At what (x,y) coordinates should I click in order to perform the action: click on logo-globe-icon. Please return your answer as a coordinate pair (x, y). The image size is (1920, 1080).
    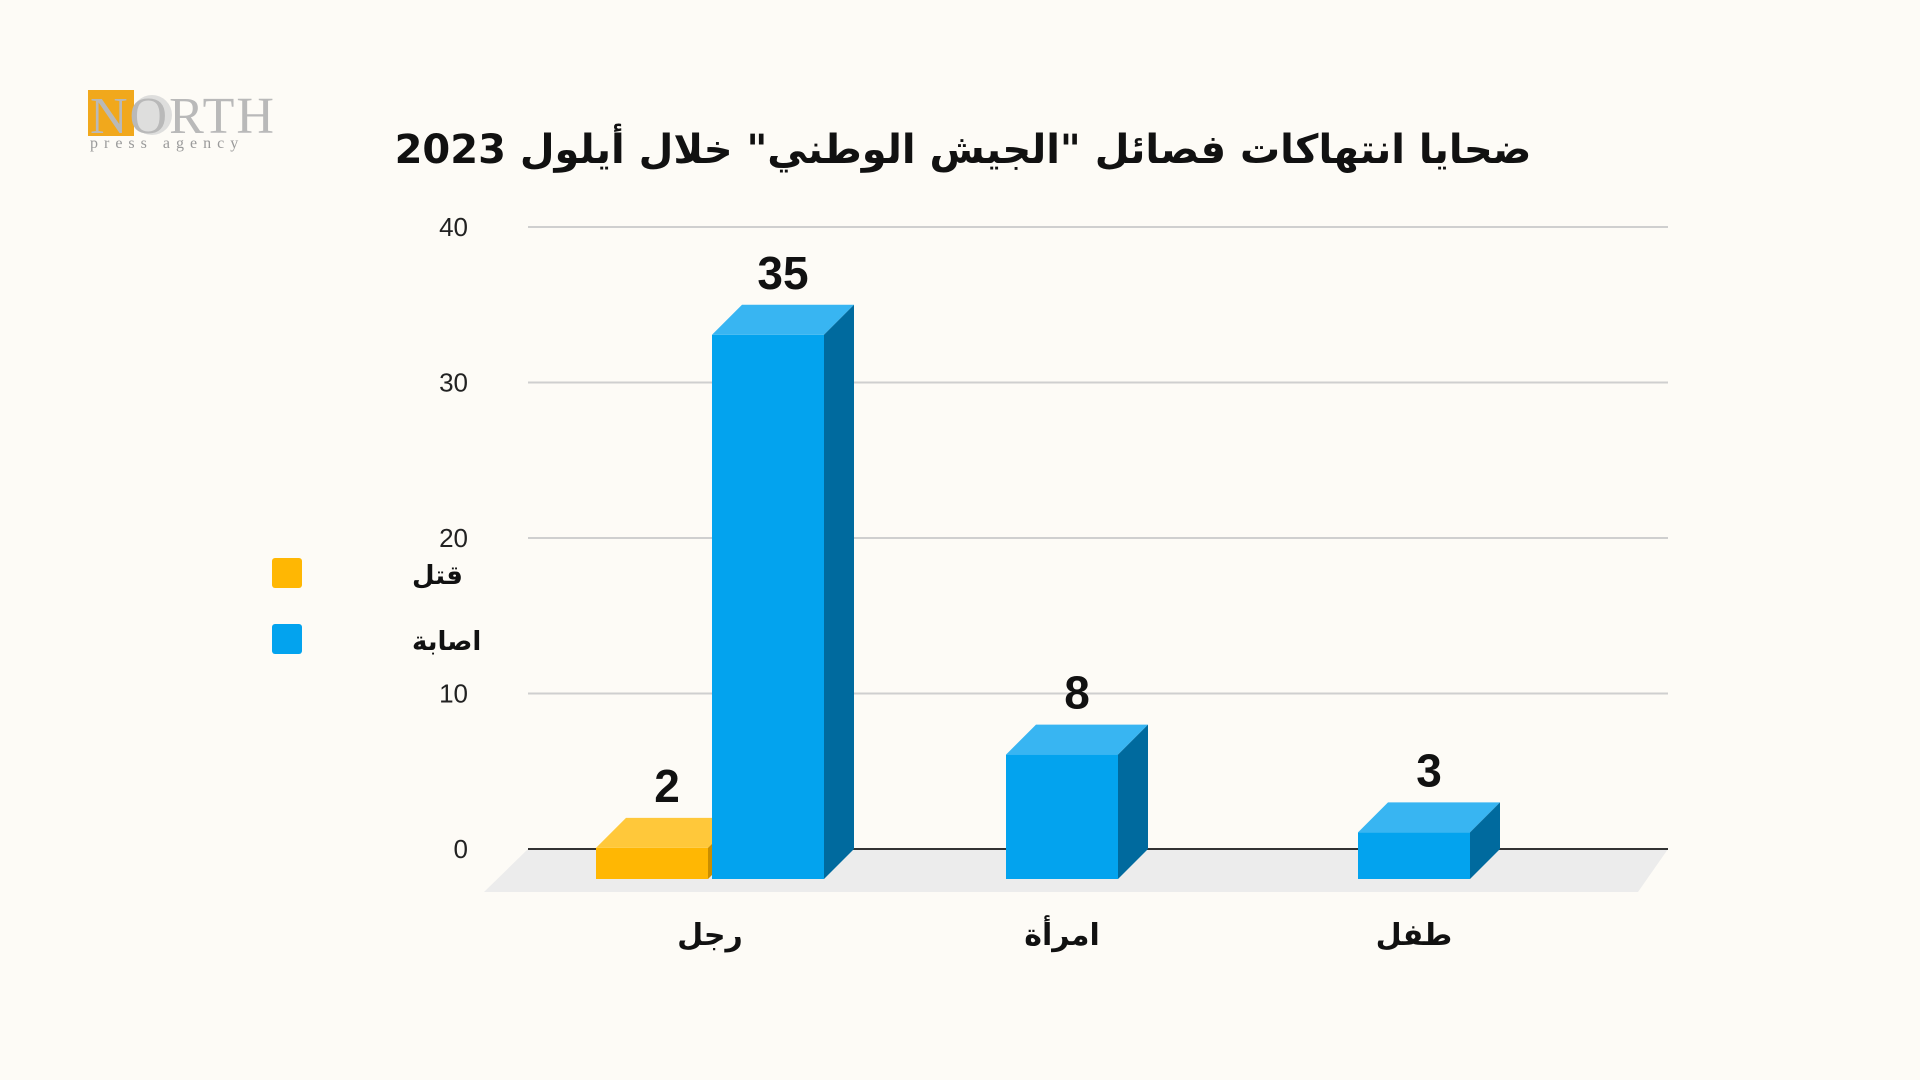
    Looking at the image, I should click on (152, 115).